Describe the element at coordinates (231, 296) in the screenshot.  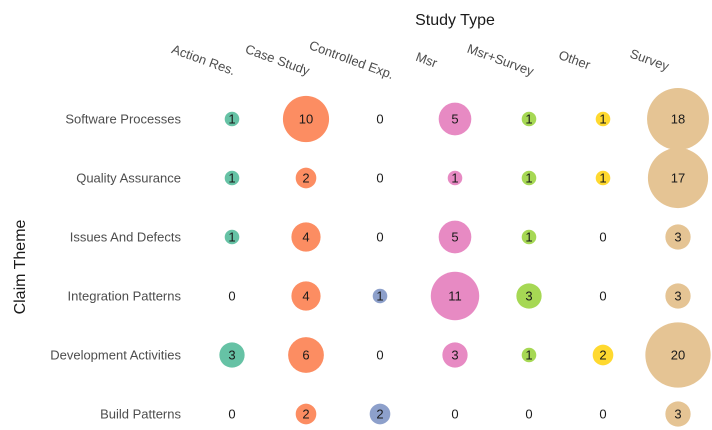
I see `value-label-integration-patterns-action-res: 0` at that location.